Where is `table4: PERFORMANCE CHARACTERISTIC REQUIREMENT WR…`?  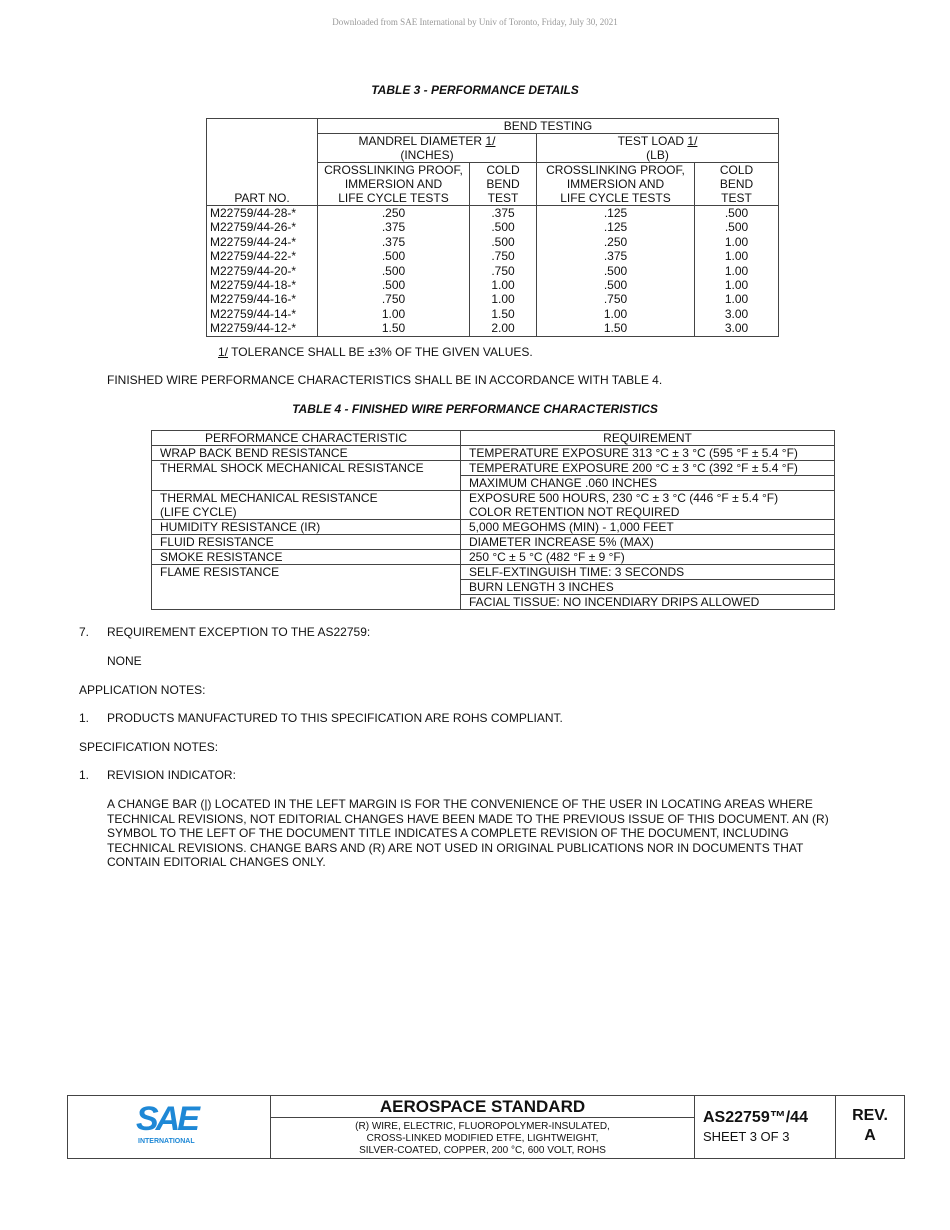 table4: PERFORMANCE CHARACTERISTIC REQUIREMENT WR… is located at coordinates (493, 520).